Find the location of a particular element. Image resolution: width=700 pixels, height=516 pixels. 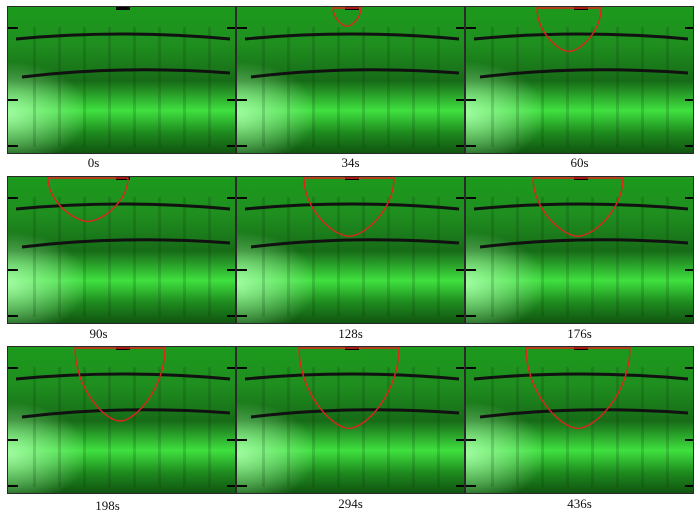

top-marker is located at coordinates (123, 8).